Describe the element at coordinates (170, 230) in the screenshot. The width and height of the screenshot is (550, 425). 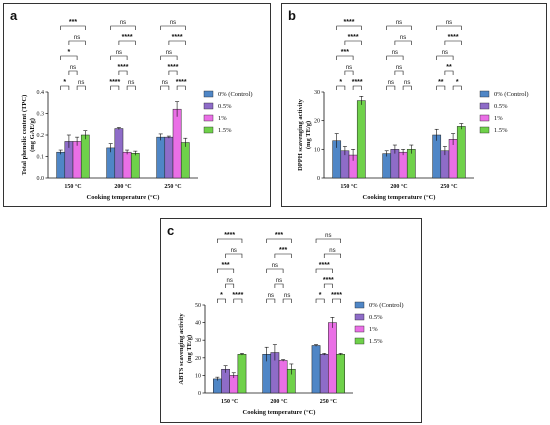
I see `panel-label: c` at that location.